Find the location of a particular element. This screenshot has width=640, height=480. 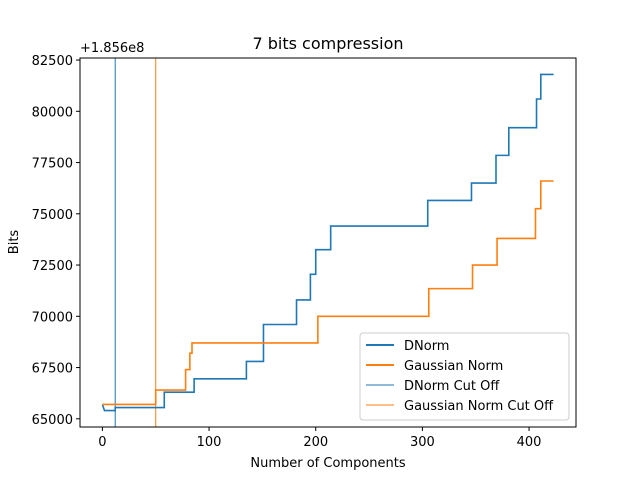

x-axis: 0 100 200 300 400 is located at coordinates (319, 438).